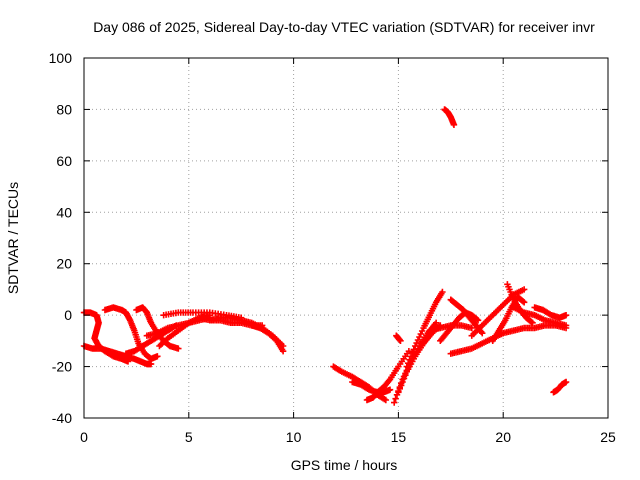 This screenshot has height=480, width=640. I want to click on x-tick-label: 10, so click(294, 437).